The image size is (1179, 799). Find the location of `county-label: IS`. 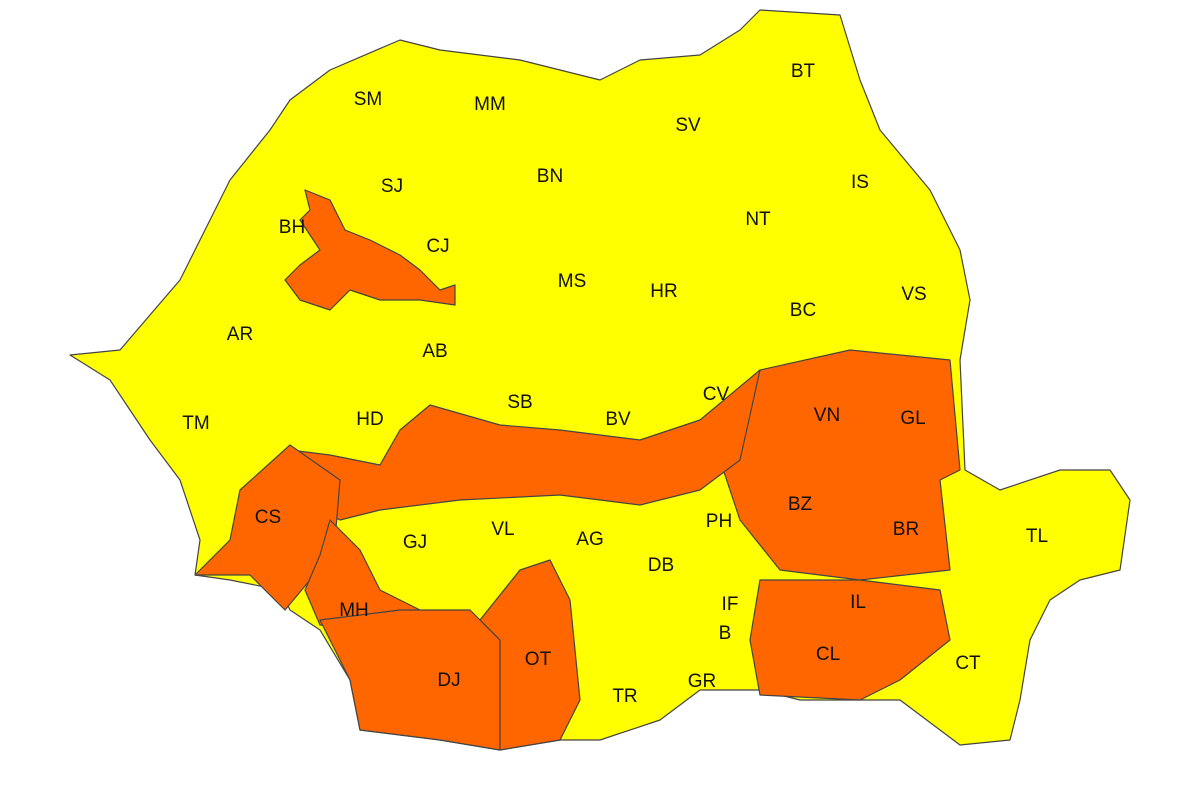

county-label: IS is located at coordinates (860, 182).